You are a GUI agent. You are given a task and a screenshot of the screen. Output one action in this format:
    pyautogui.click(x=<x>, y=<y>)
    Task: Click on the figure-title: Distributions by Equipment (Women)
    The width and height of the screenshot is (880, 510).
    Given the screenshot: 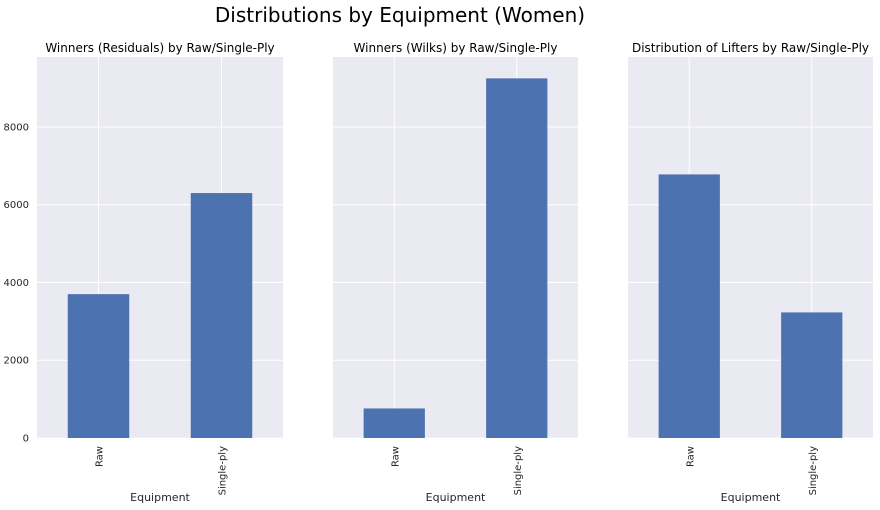 What is the action you would take?
    pyautogui.click(x=400, y=15)
    